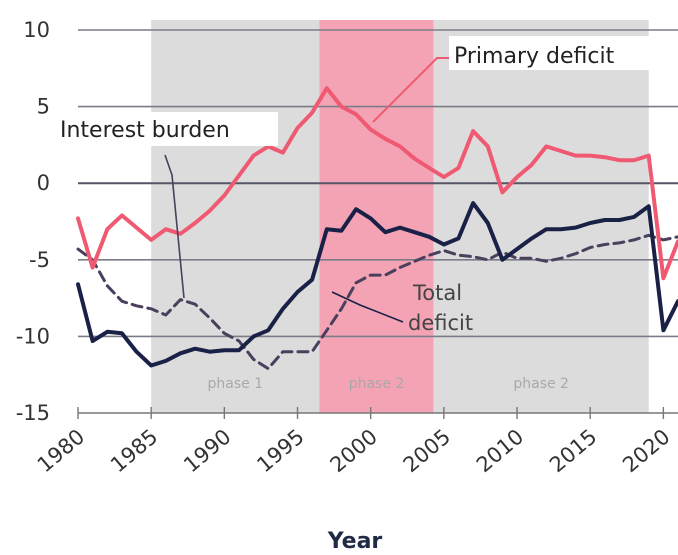 The width and height of the screenshot is (678, 555). Describe the element at coordinates (43, 183) in the screenshot. I see `y-tick-label: 0` at that location.